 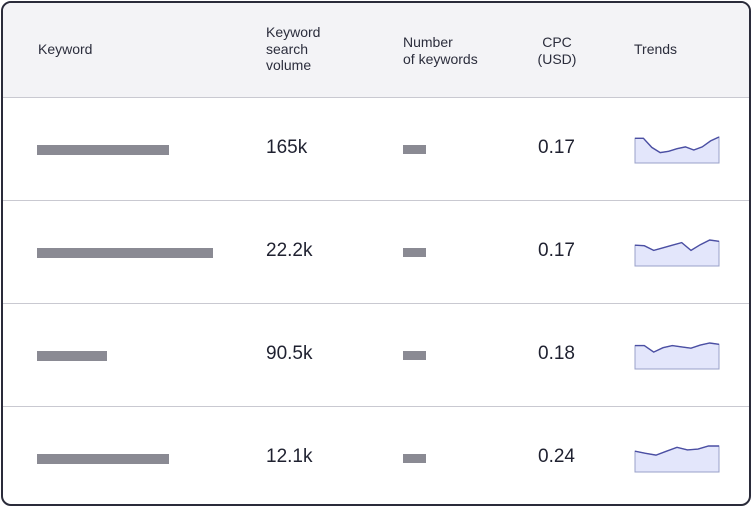 I want to click on header-line: Number, so click(x=428, y=42).